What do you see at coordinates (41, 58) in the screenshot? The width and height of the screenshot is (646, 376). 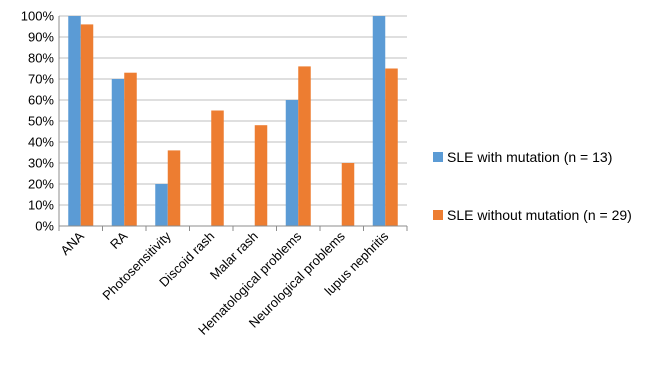 I see `y-tick-label: 80%` at bounding box center [41, 58].